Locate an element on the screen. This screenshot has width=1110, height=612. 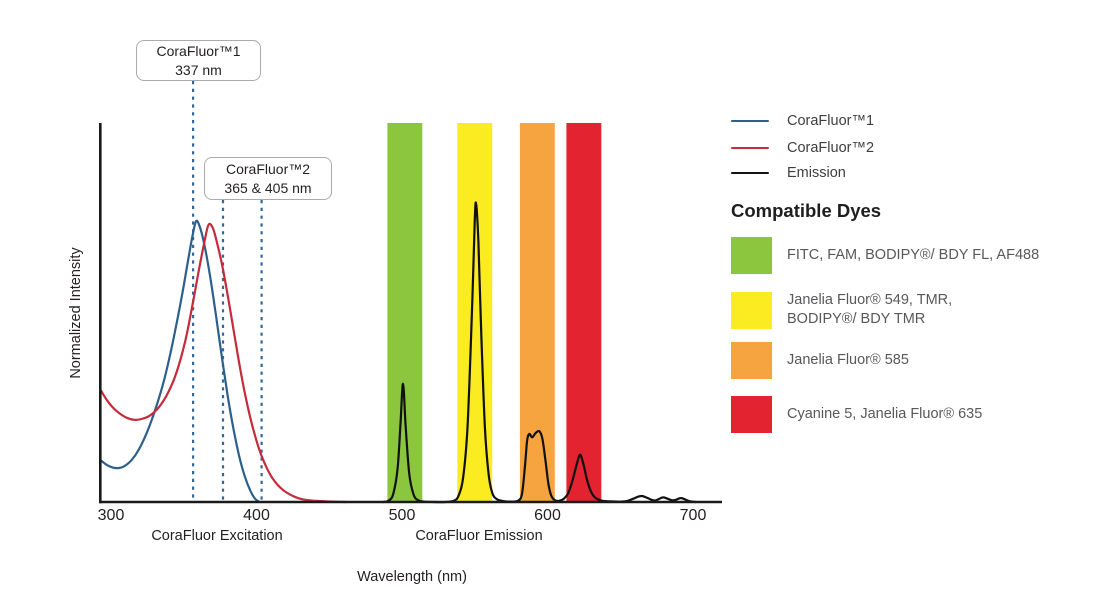
dye-label: Janelia Fluor® 585 is located at coordinates (848, 360).